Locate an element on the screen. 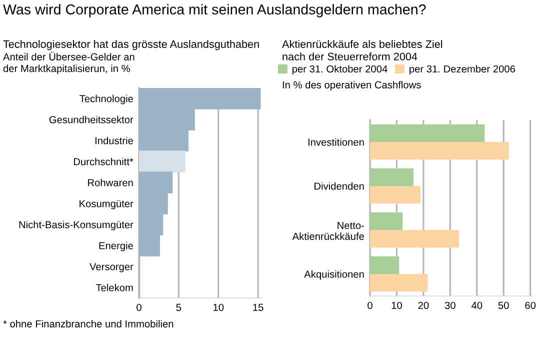  y-tick-label: Dividenden is located at coordinates (339, 186).